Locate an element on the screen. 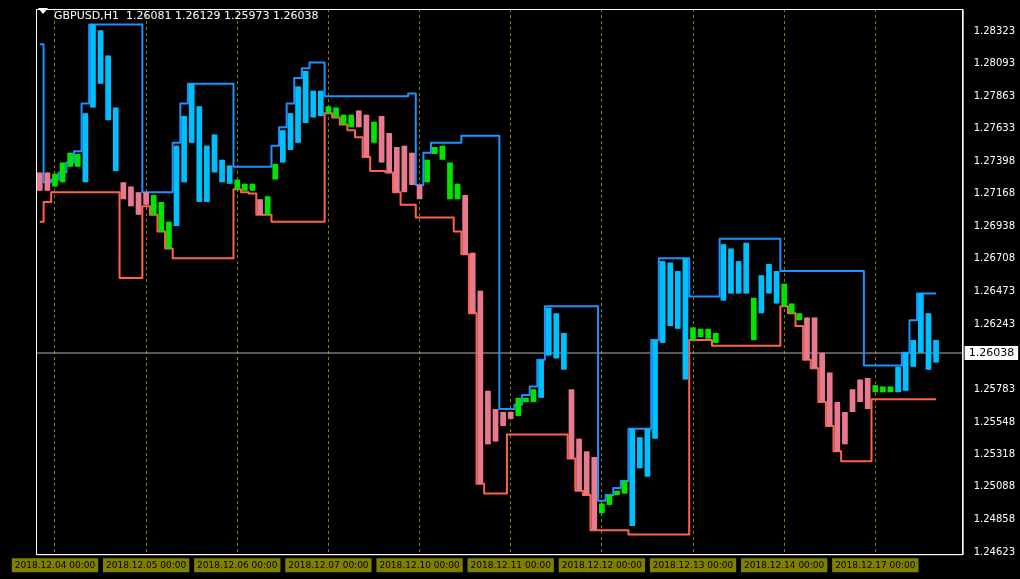 The width and height of the screenshot is (1020, 579). y-tick-label: 1.24623 is located at coordinates (994, 551).